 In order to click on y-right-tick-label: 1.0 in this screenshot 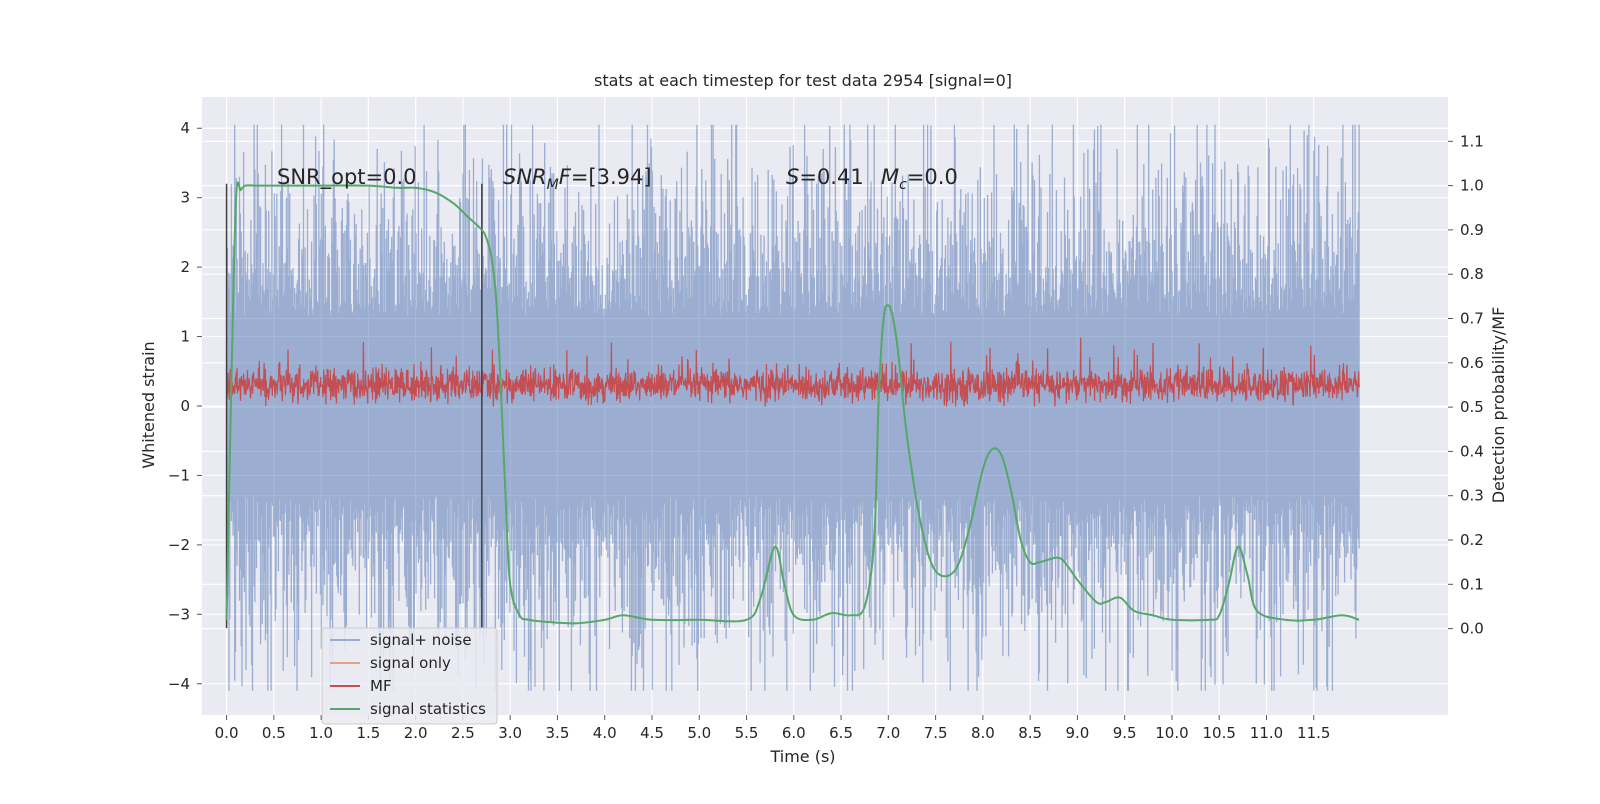, I will do `click(1472, 186)`.